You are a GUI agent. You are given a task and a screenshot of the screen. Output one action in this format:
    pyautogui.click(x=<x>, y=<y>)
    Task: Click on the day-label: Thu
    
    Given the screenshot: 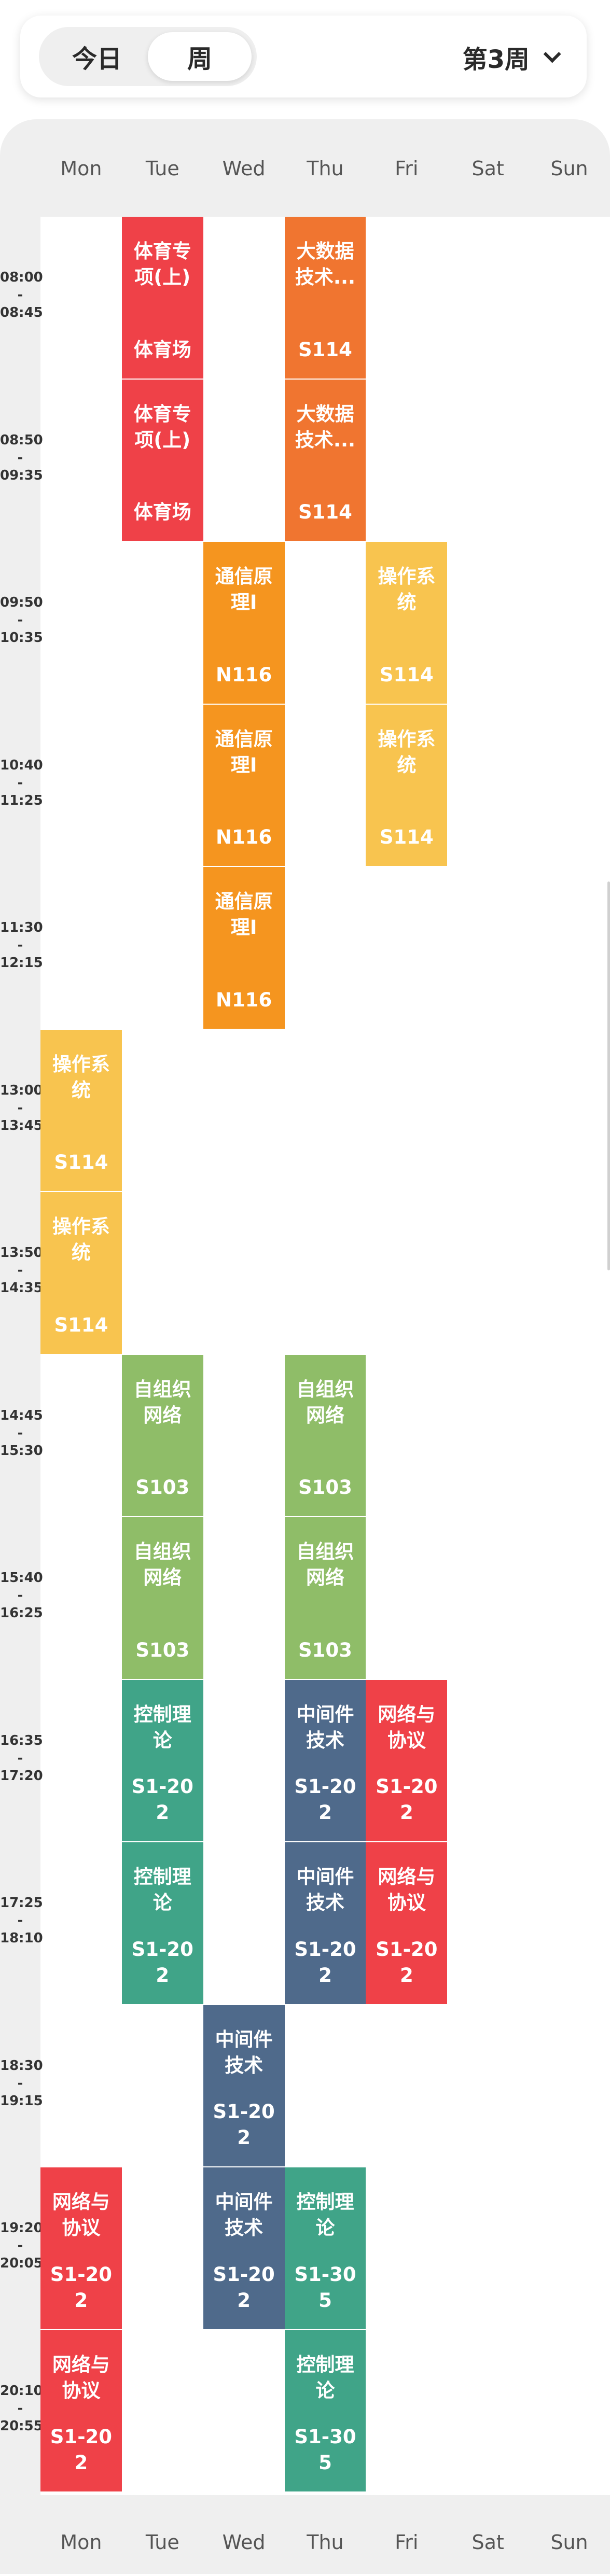 What is the action you would take?
    pyautogui.click(x=325, y=168)
    